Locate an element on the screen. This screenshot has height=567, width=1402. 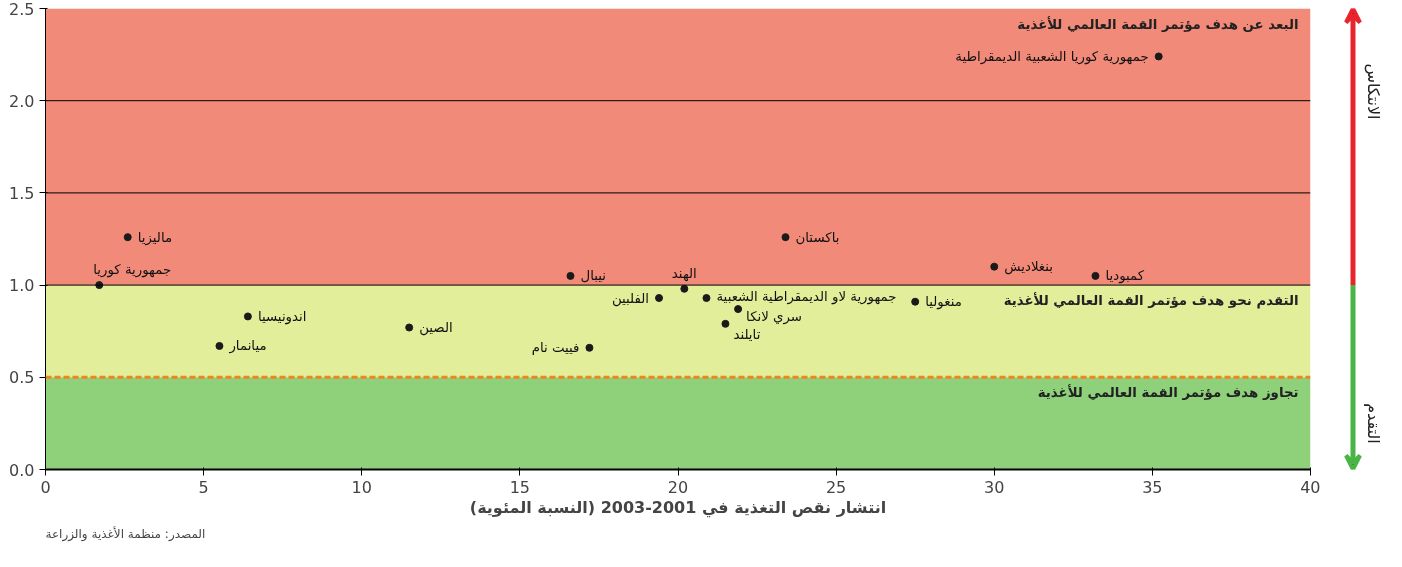
text: الانتكاس is located at coordinates (1374, 91).